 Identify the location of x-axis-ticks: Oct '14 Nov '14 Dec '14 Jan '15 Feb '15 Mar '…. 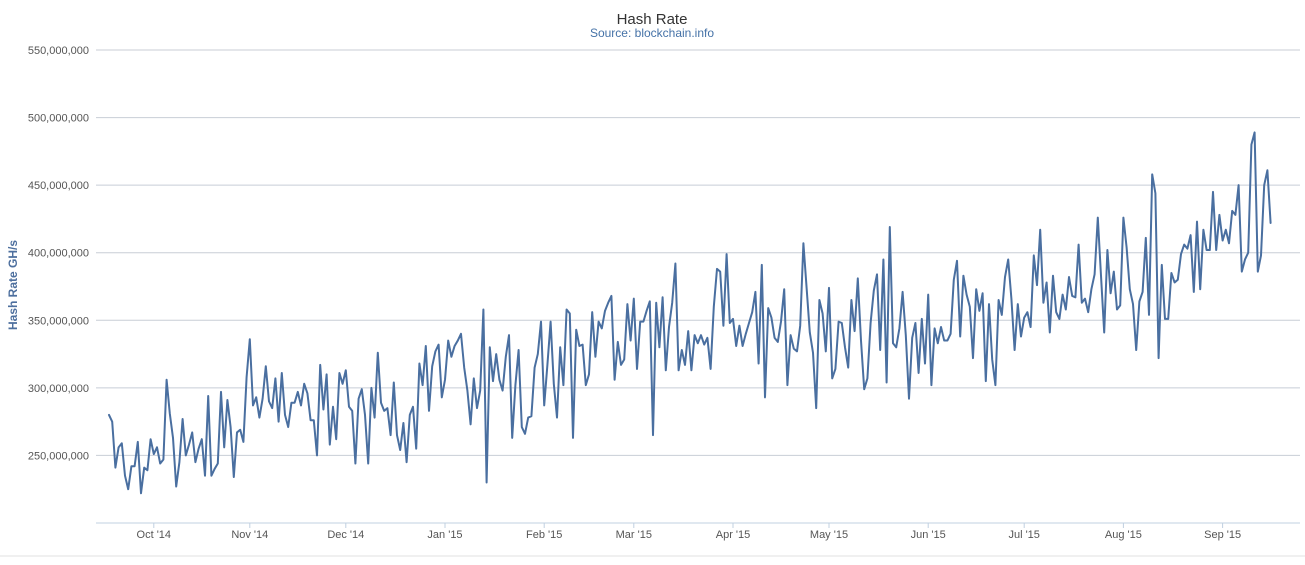
(689, 532).